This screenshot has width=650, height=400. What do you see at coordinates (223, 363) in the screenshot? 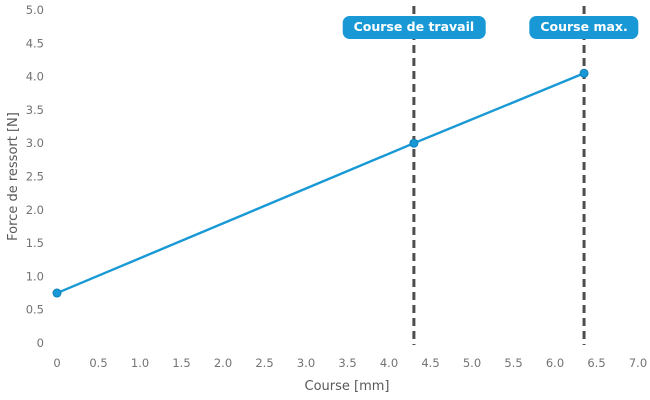
I see `x-tick-label: 2.0` at bounding box center [223, 363].